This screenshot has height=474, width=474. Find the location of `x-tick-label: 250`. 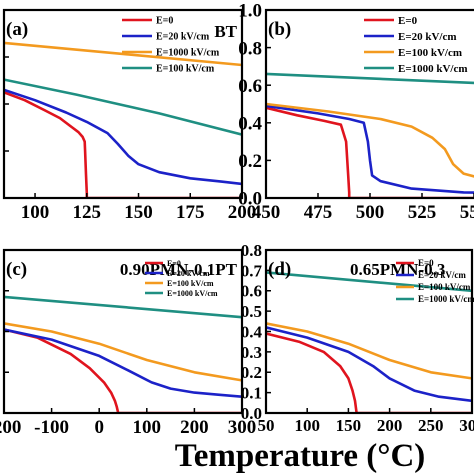

x-tick-label: 250 is located at coordinates (431, 425).